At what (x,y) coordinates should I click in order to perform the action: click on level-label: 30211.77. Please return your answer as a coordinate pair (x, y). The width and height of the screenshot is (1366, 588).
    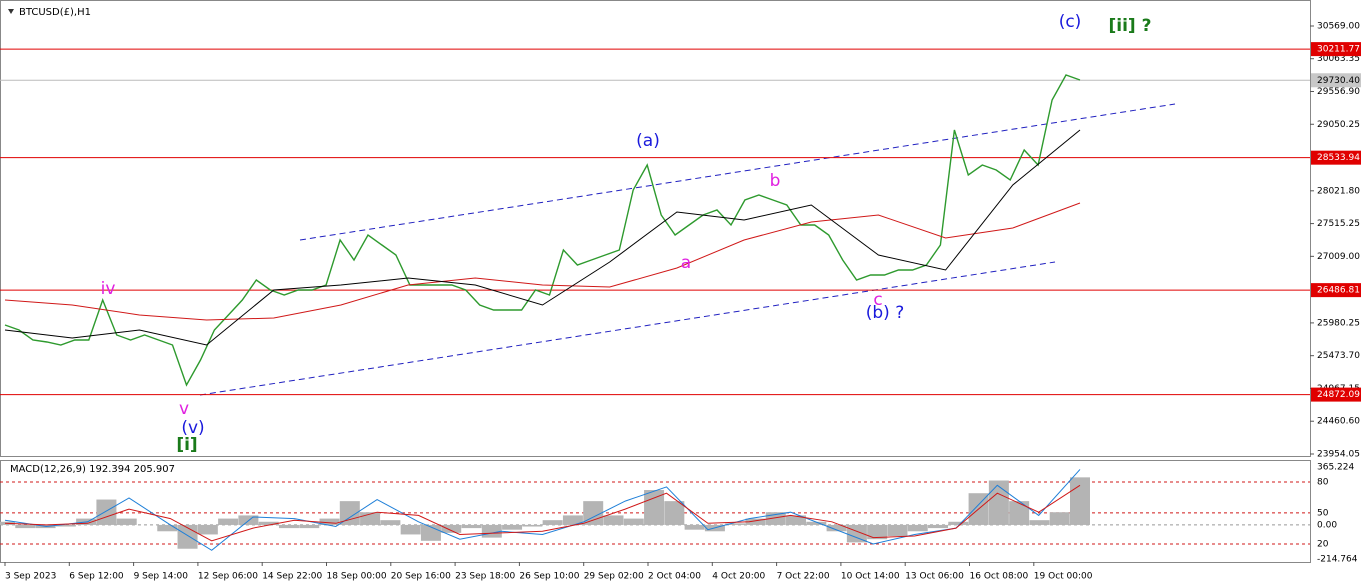
    Looking at the image, I should click on (1338, 50).